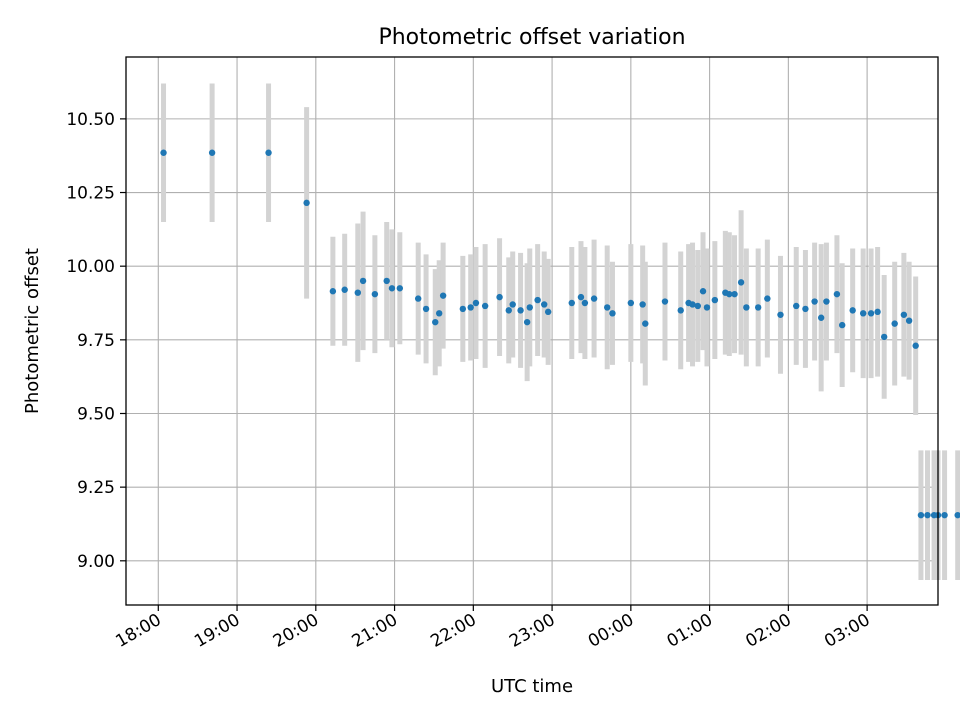  I want to click on y-tick-label: 9.00, so click(96, 562).